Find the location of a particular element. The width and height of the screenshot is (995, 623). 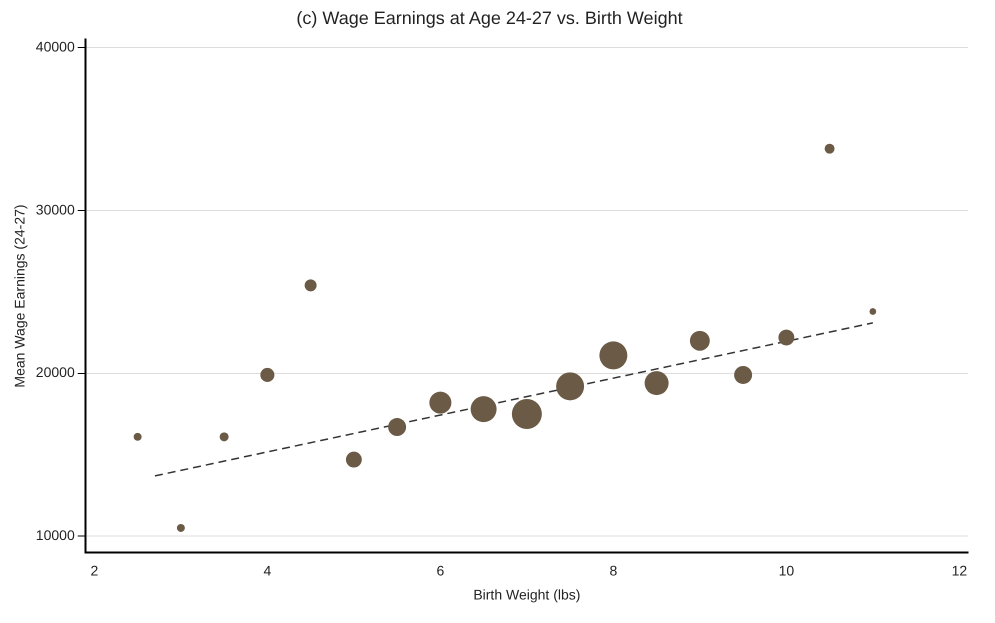

y-tick-label: 10000 is located at coordinates (55, 534).